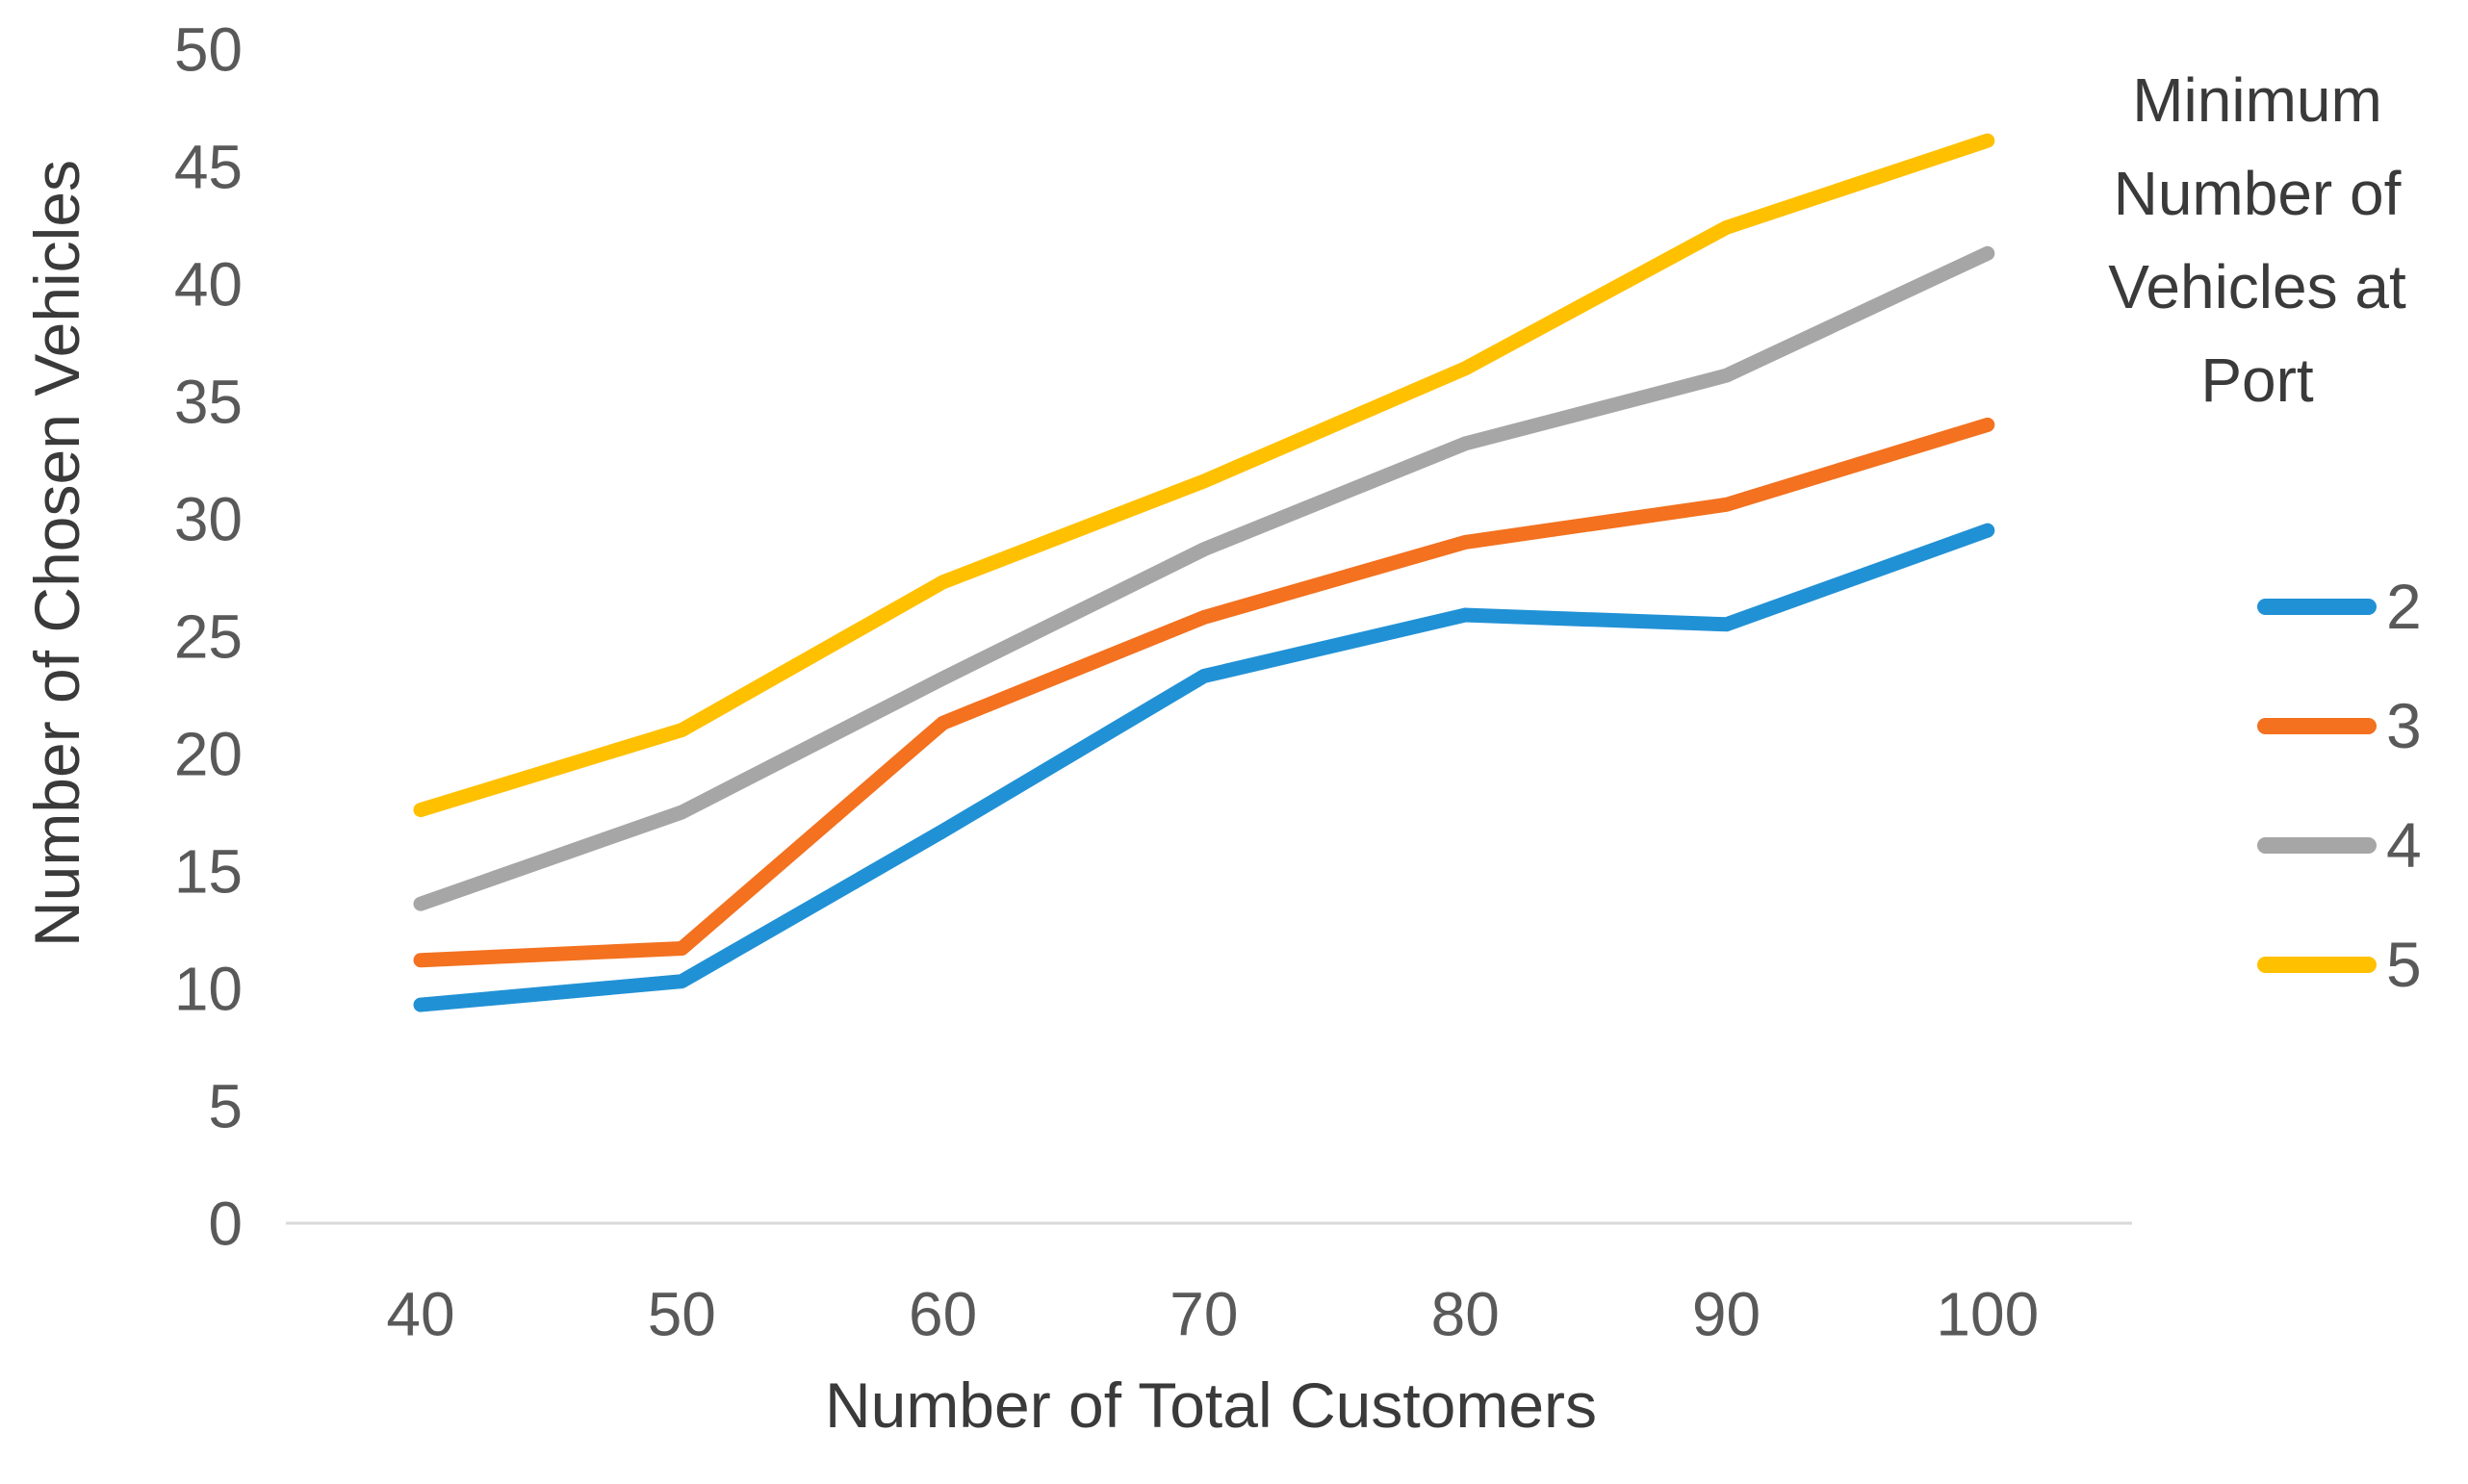  Describe the element at coordinates (1987, 1313) in the screenshot. I see `x-tick-label: 100` at that location.